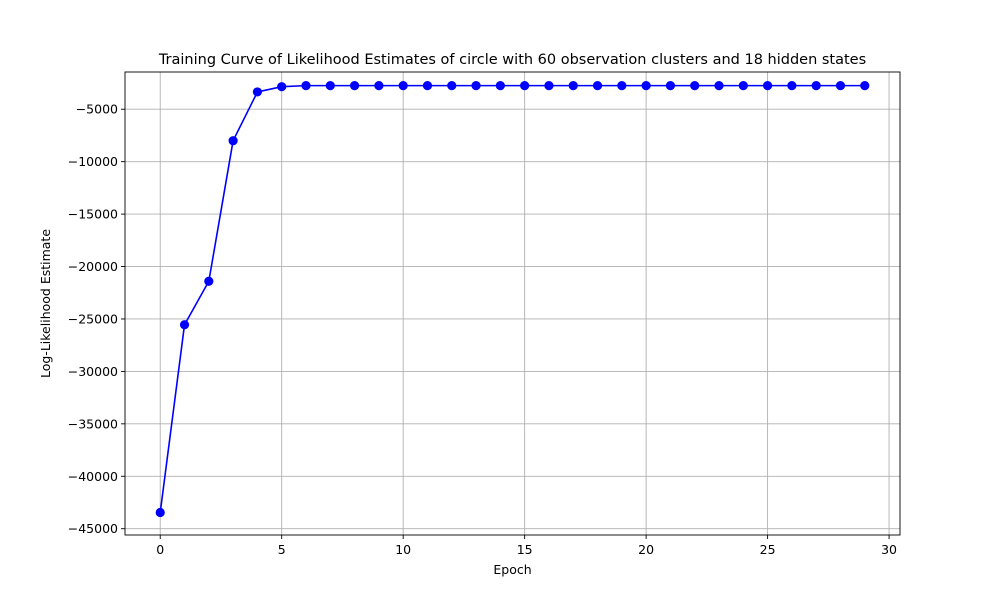 The height and width of the screenshot is (600, 1000). Describe the element at coordinates (403, 549) in the screenshot. I see `x-tick-label: 10` at that location.